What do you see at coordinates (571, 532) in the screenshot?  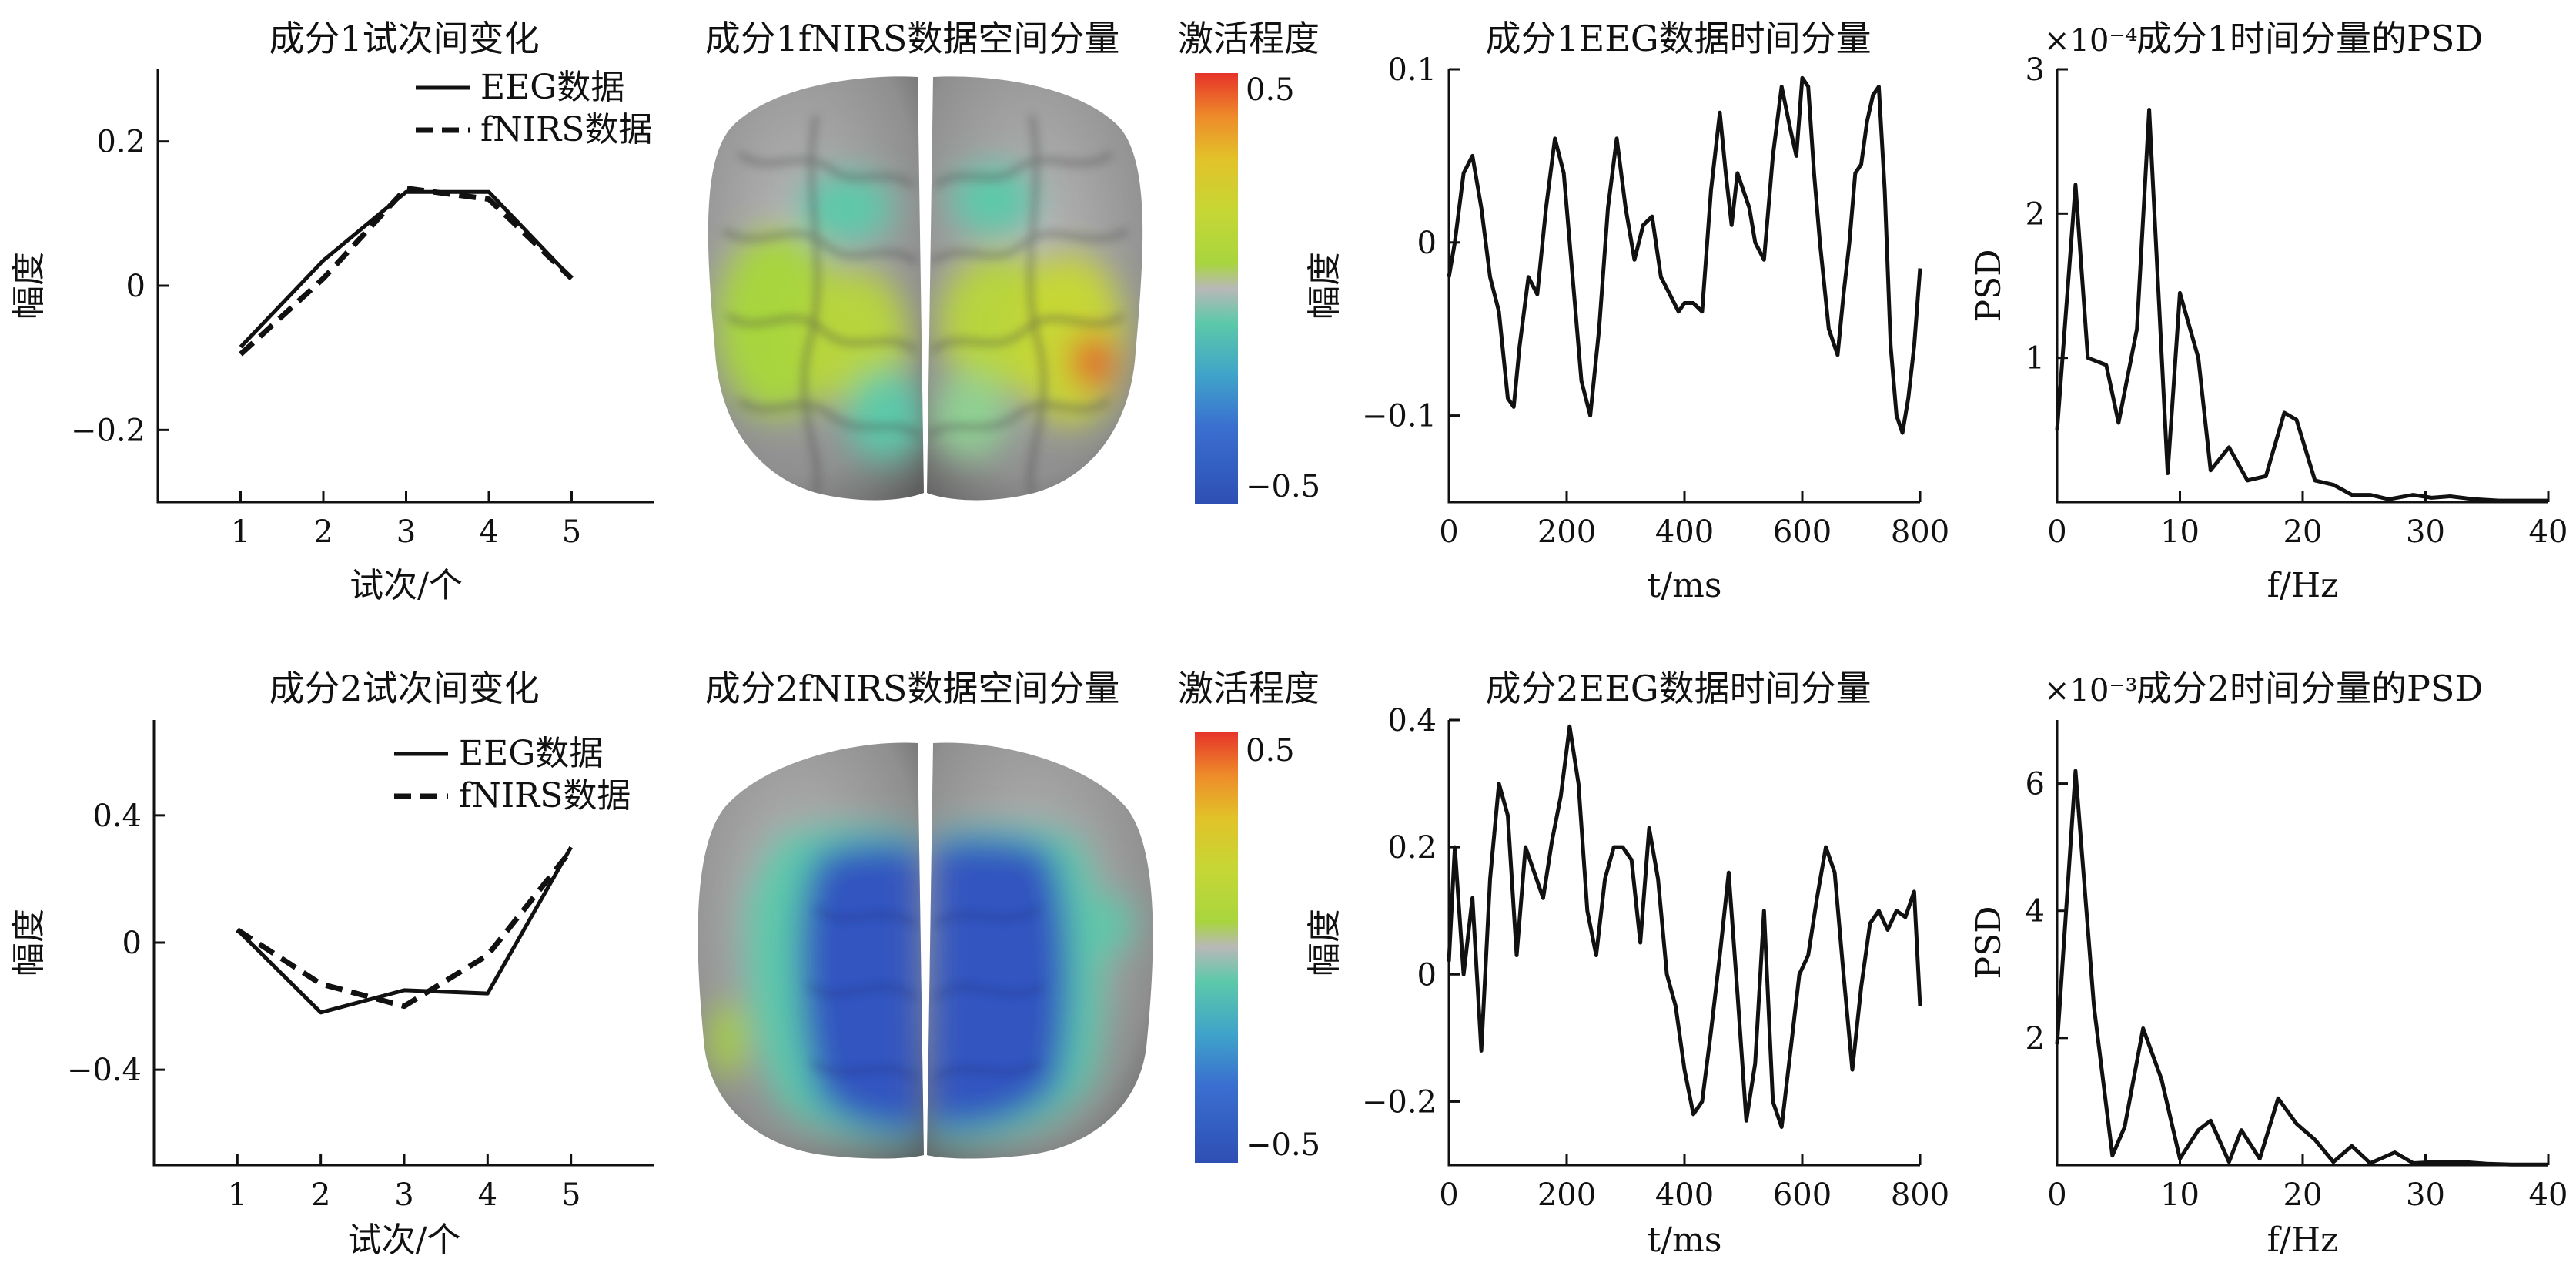 I see `x-tick-label: 5` at bounding box center [571, 532].